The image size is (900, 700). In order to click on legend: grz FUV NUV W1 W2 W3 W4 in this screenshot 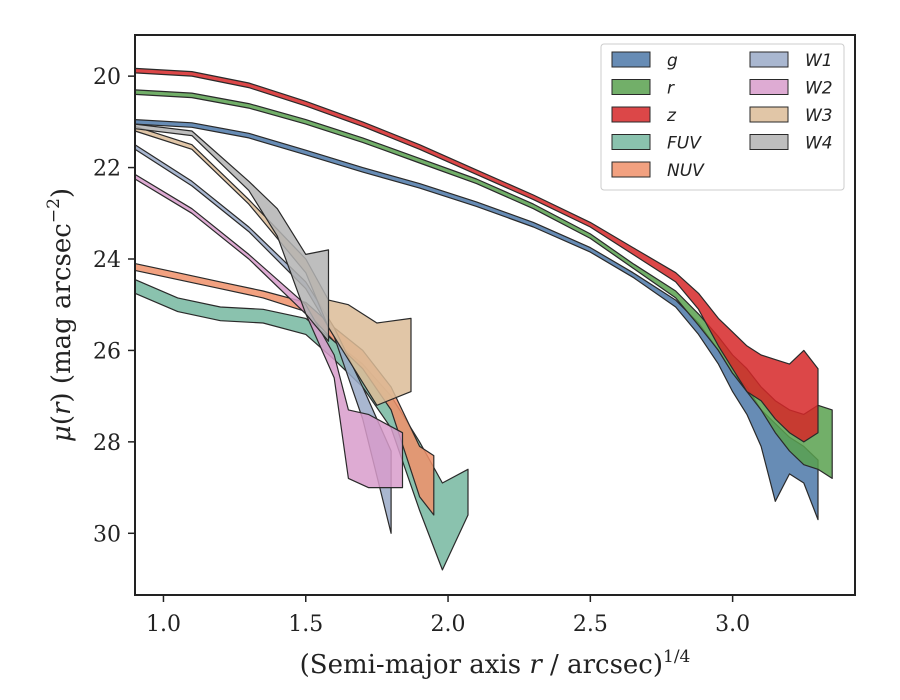, I will do `click(722, 117)`.